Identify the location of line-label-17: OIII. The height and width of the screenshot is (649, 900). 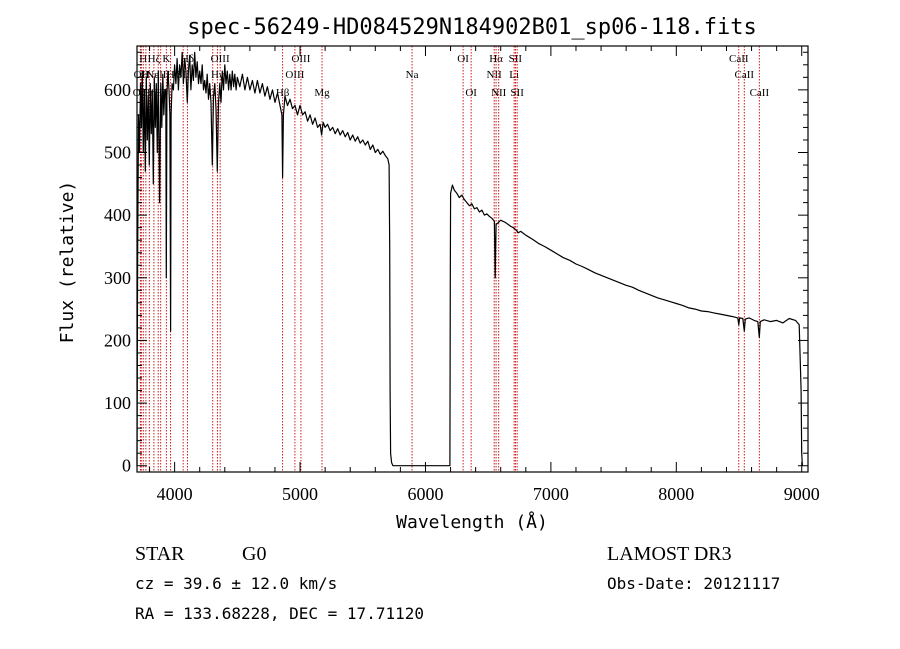
(300, 59).